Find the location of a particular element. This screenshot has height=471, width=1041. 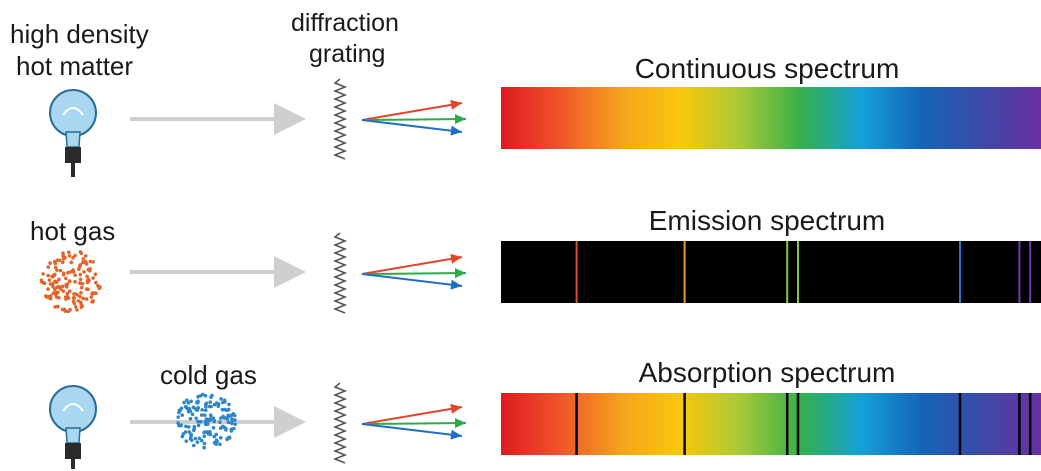

hot-gas-cloud-icon is located at coordinates (70, 282).